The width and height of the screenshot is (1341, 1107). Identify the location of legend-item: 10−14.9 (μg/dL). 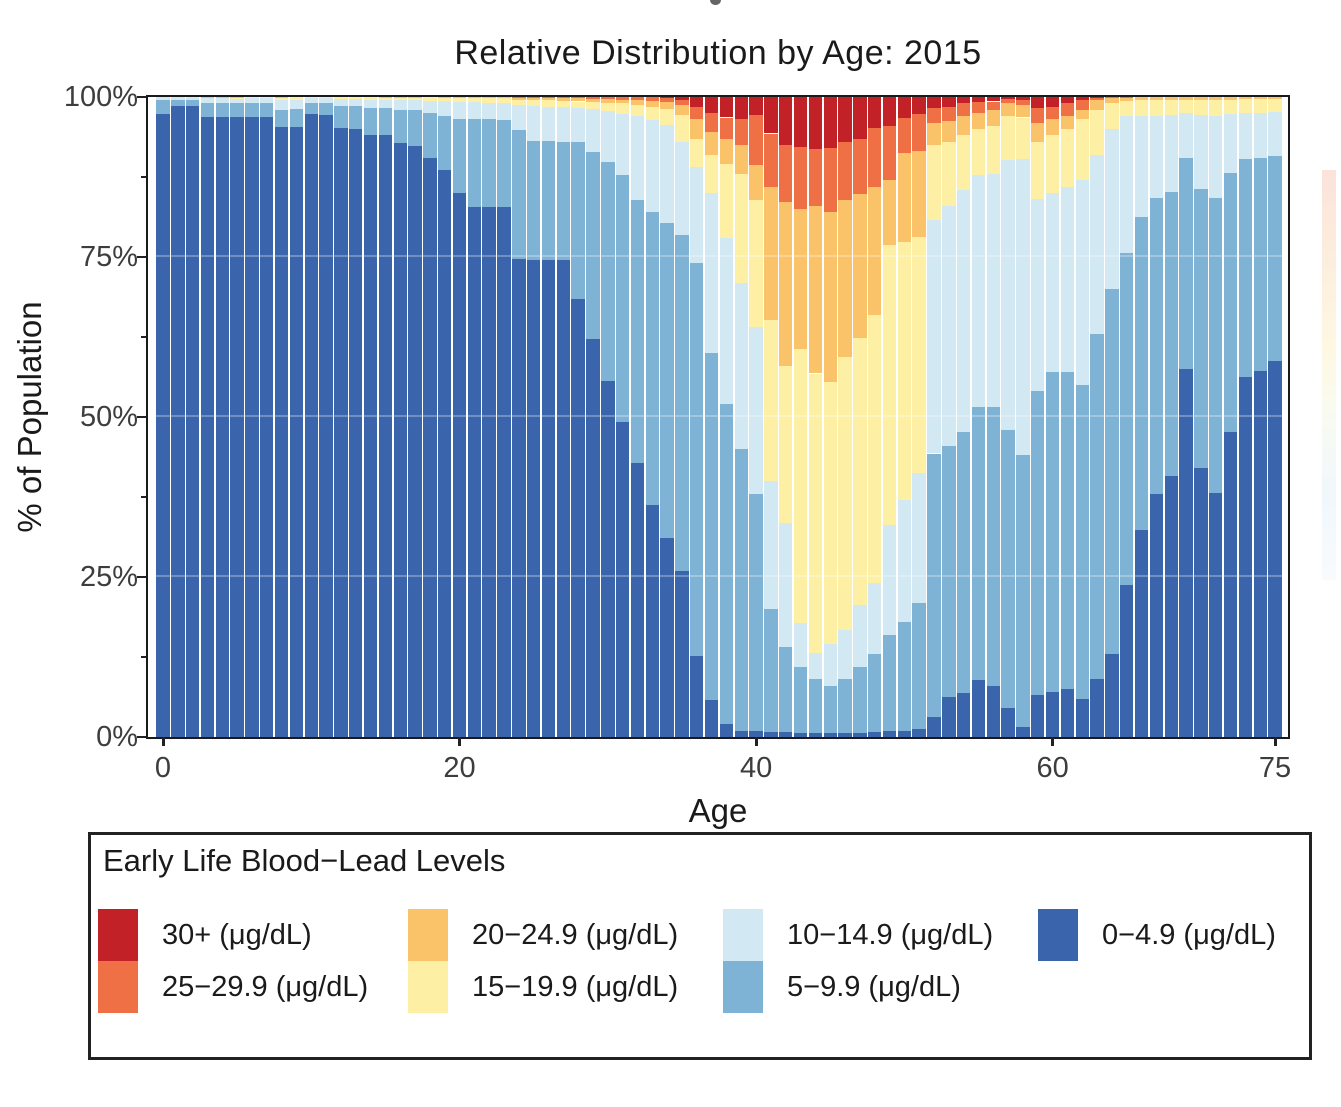
(880, 935).